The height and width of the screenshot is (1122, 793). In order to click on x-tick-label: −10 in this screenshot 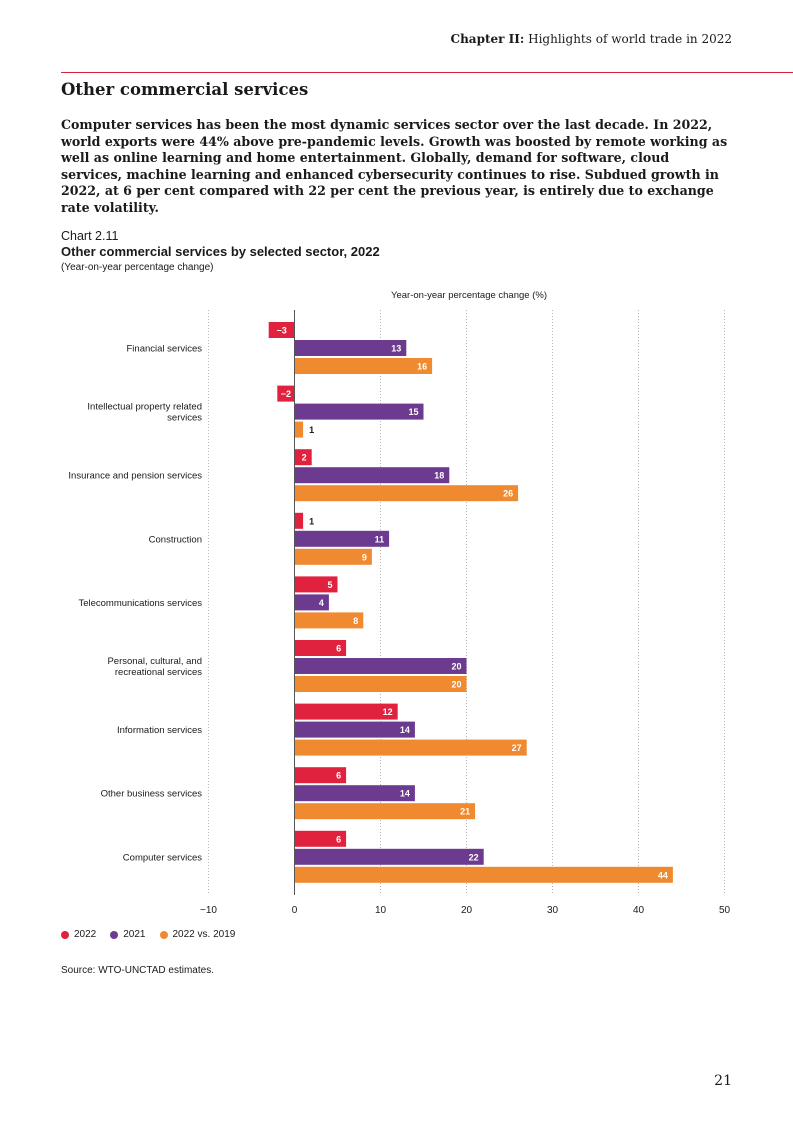, I will do `click(208, 910)`.